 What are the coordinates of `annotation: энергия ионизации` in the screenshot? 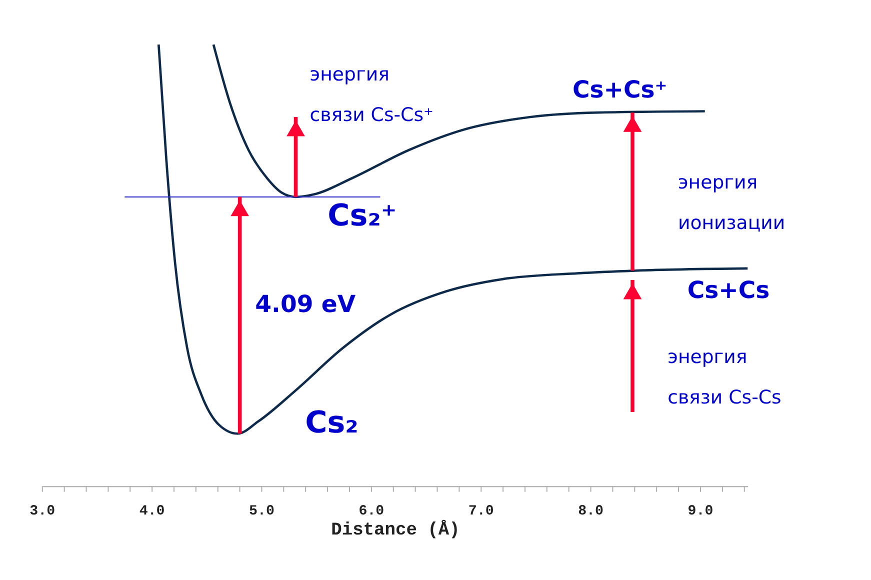 It's located at (732, 203).